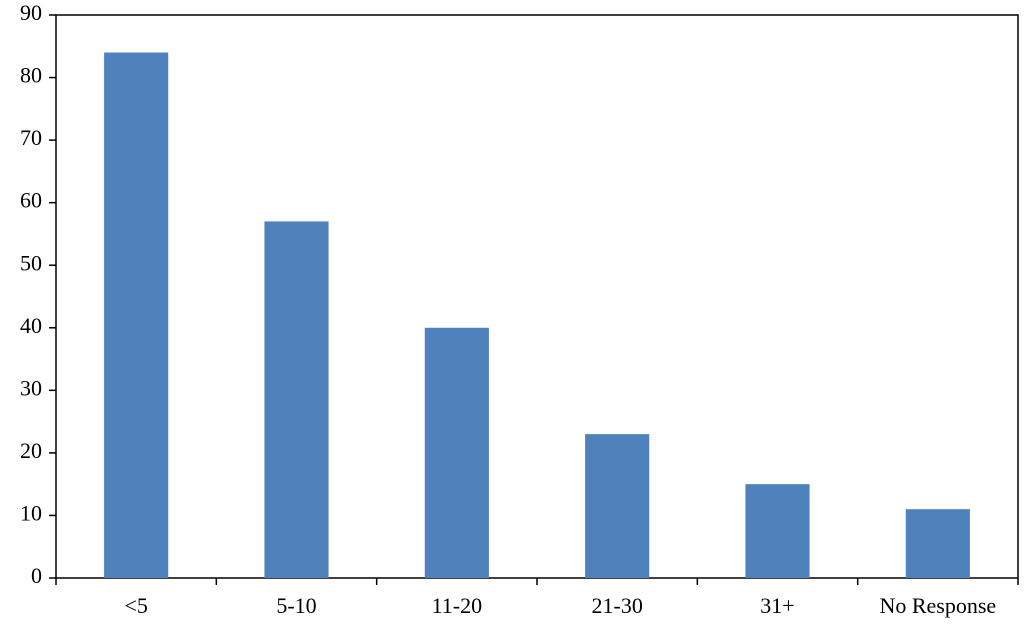 The image size is (1024, 630). Describe the element at coordinates (31, 387) in the screenshot. I see `y-tick-label: 30` at that location.